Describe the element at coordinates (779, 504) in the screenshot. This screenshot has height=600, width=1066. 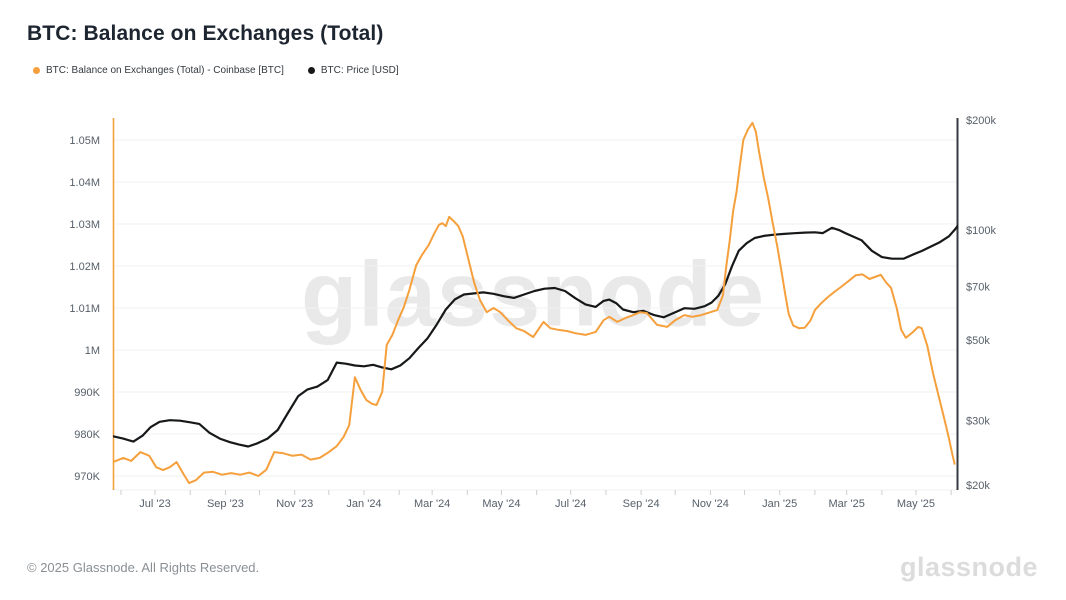
I see `x-axis-label: Jan '25` at that location.